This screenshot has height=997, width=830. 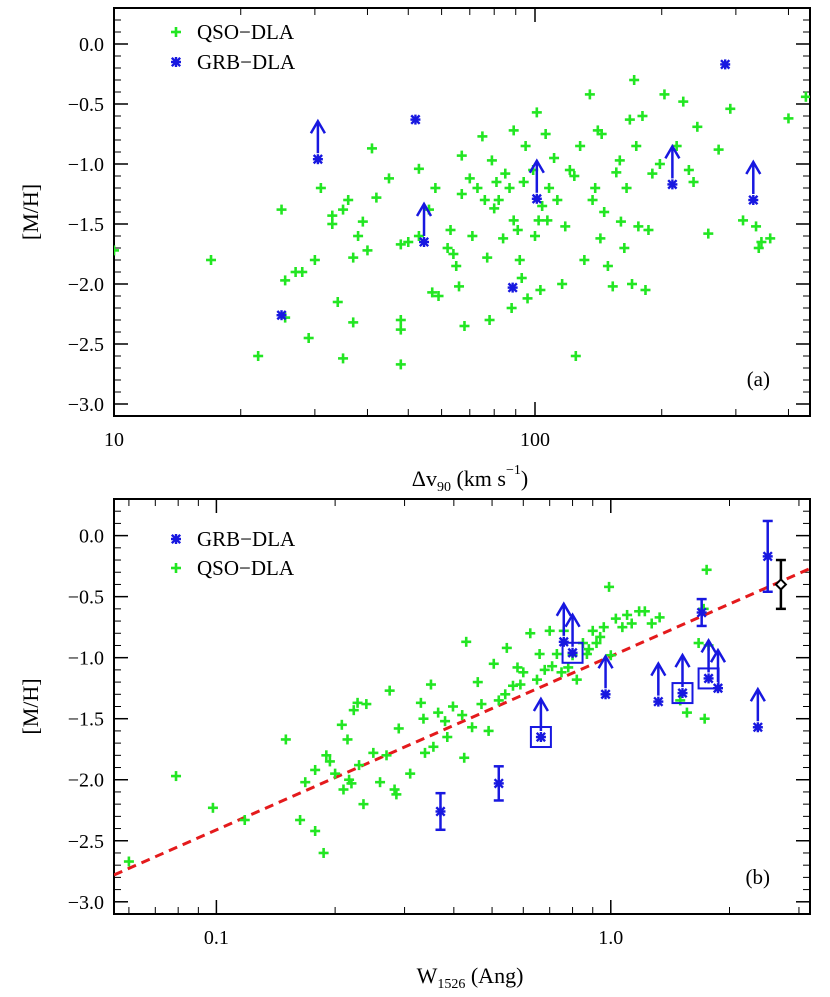 I want to click on y-tick-label: −1.0, so click(x=86, y=165).